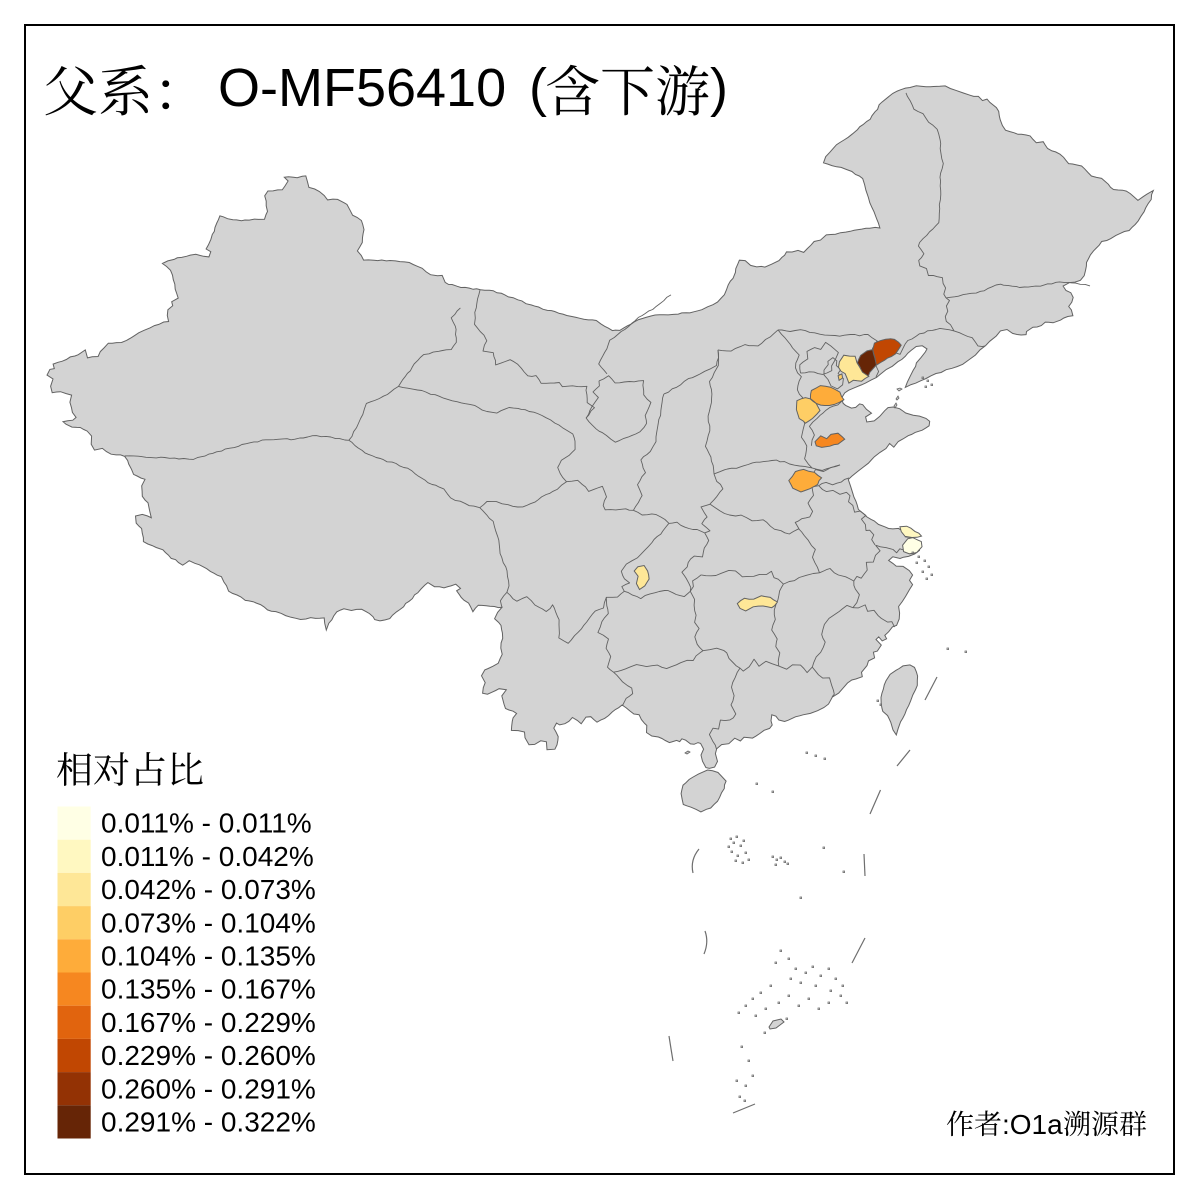 The height and width of the screenshot is (1200, 1200). I want to click on svg-text: 0.011% - 0.042%, so click(207, 856).